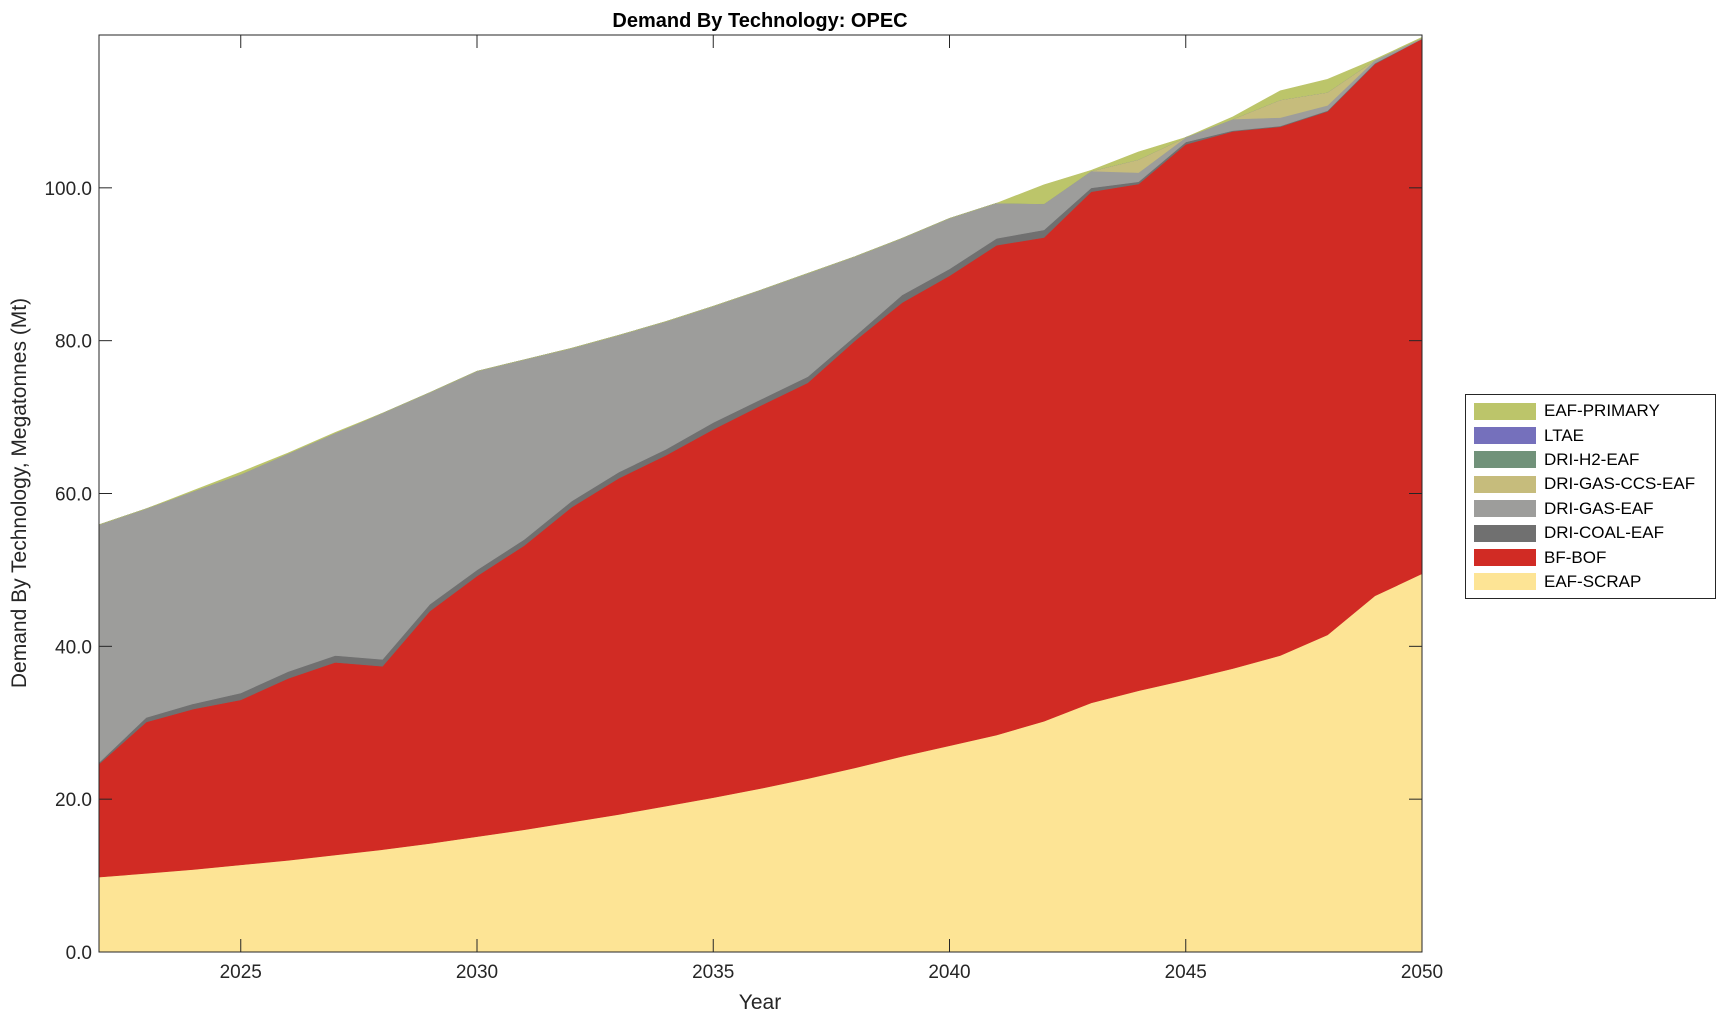  What do you see at coordinates (73, 342) in the screenshot?
I see `y-tick-label: 80.0` at bounding box center [73, 342].